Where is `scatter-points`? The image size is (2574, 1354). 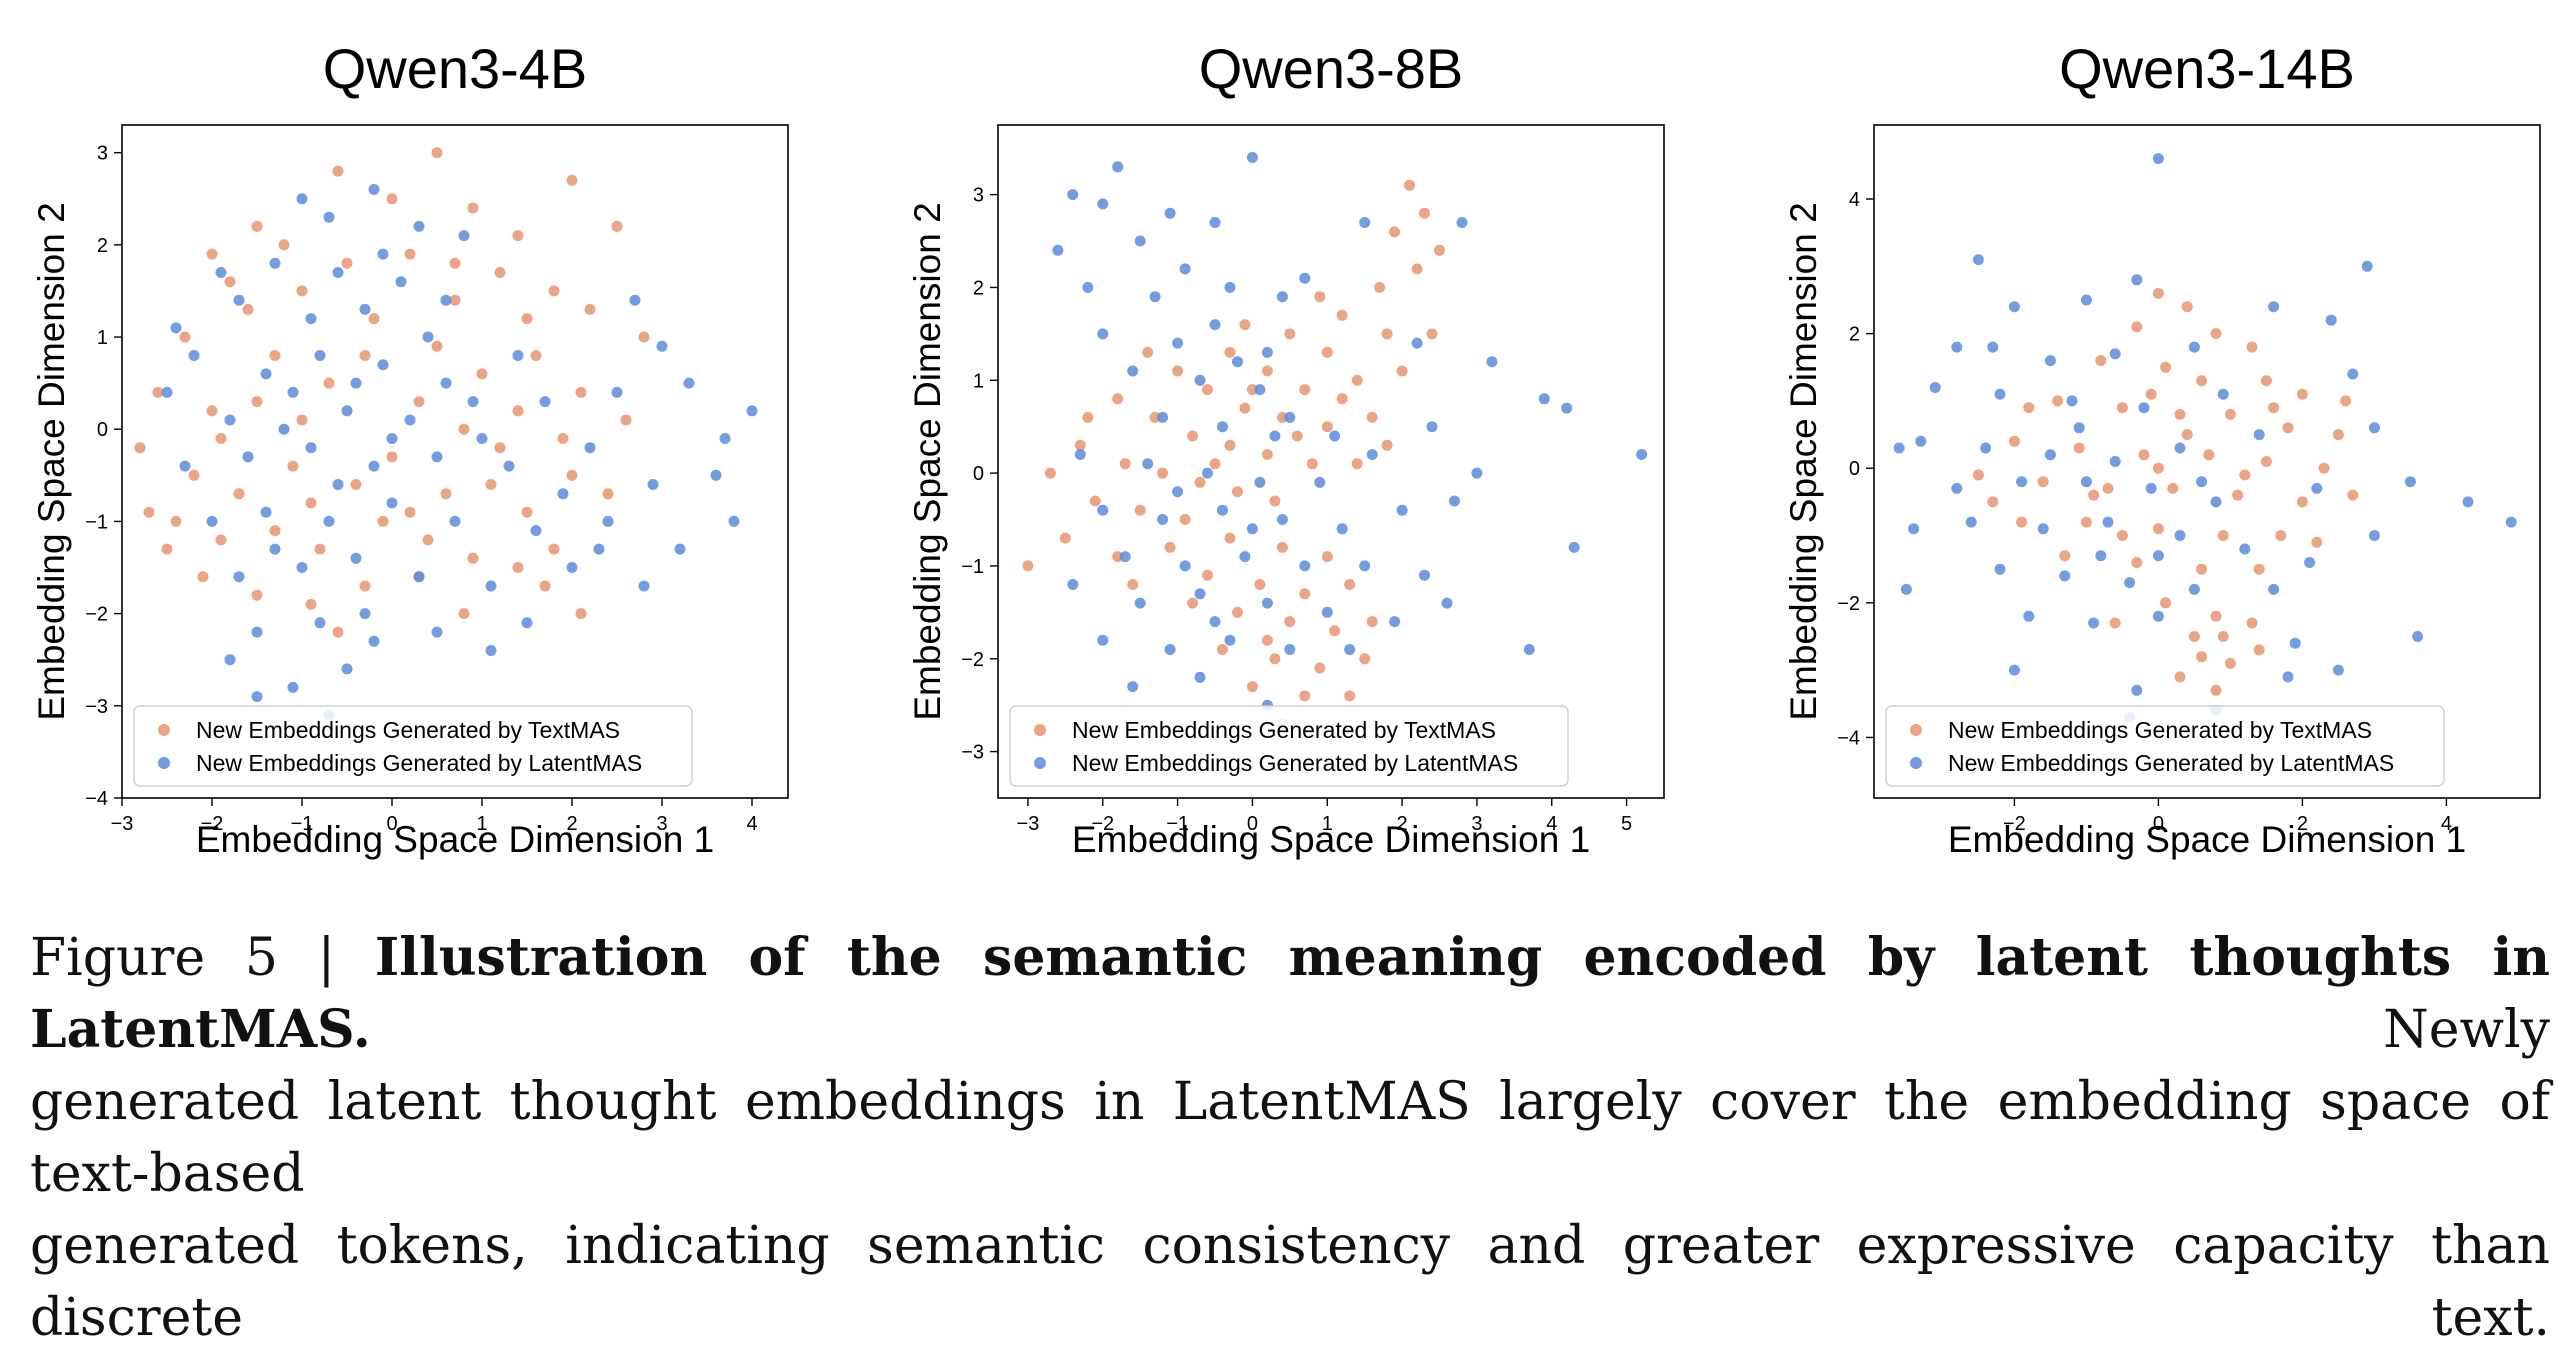
scatter-points is located at coordinates (2205, 438).